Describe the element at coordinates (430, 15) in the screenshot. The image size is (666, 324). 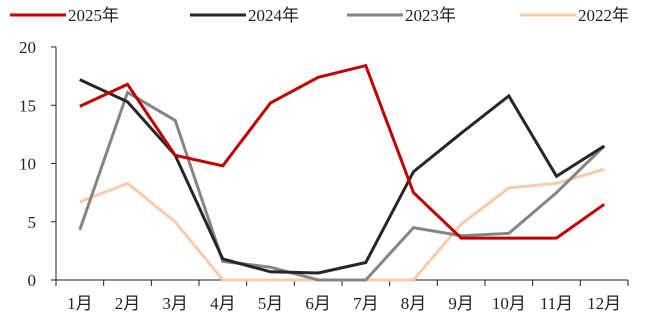
I see `legend-label: 2023年` at that location.